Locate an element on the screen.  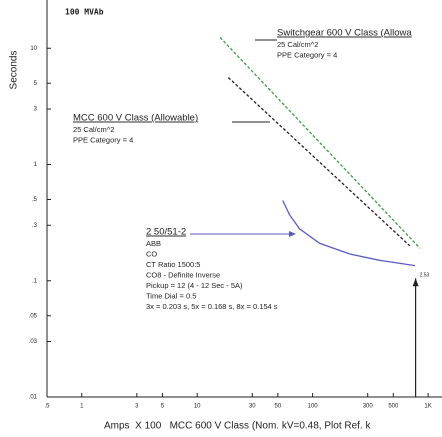
leader-head is located at coordinates (292, 234).